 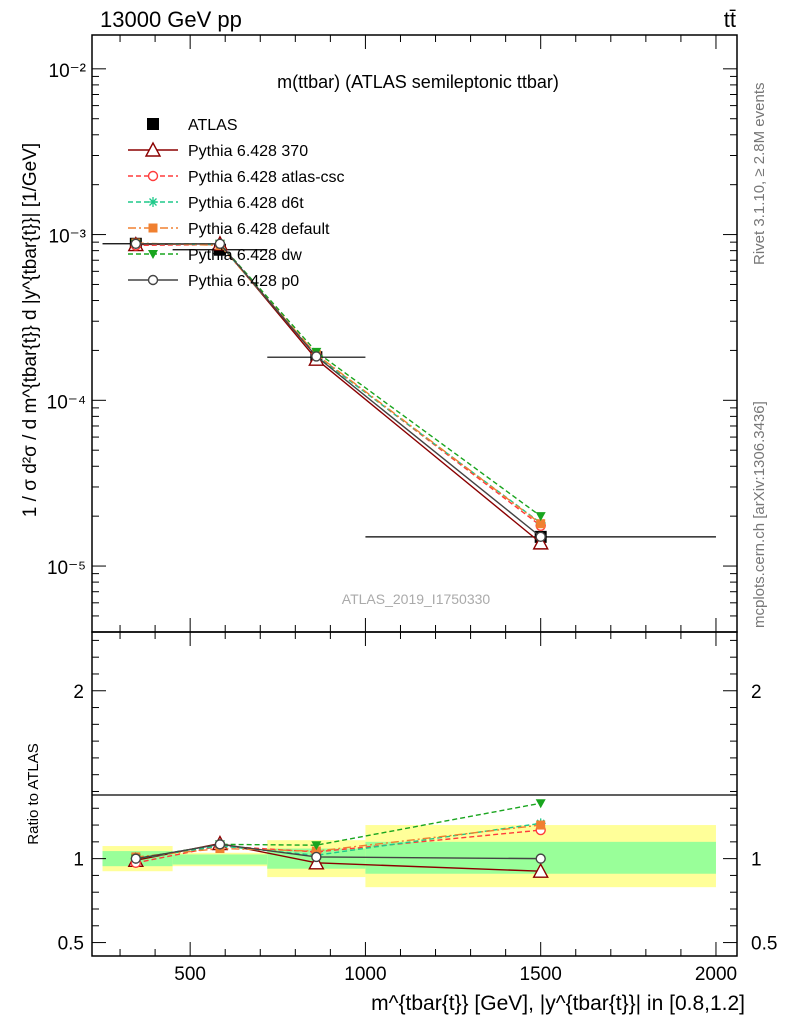 What do you see at coordinates (66, 568) in the screenshot?
I see `main-y-tick-label: 10⁻⁵` at bounding box center [66, 568].